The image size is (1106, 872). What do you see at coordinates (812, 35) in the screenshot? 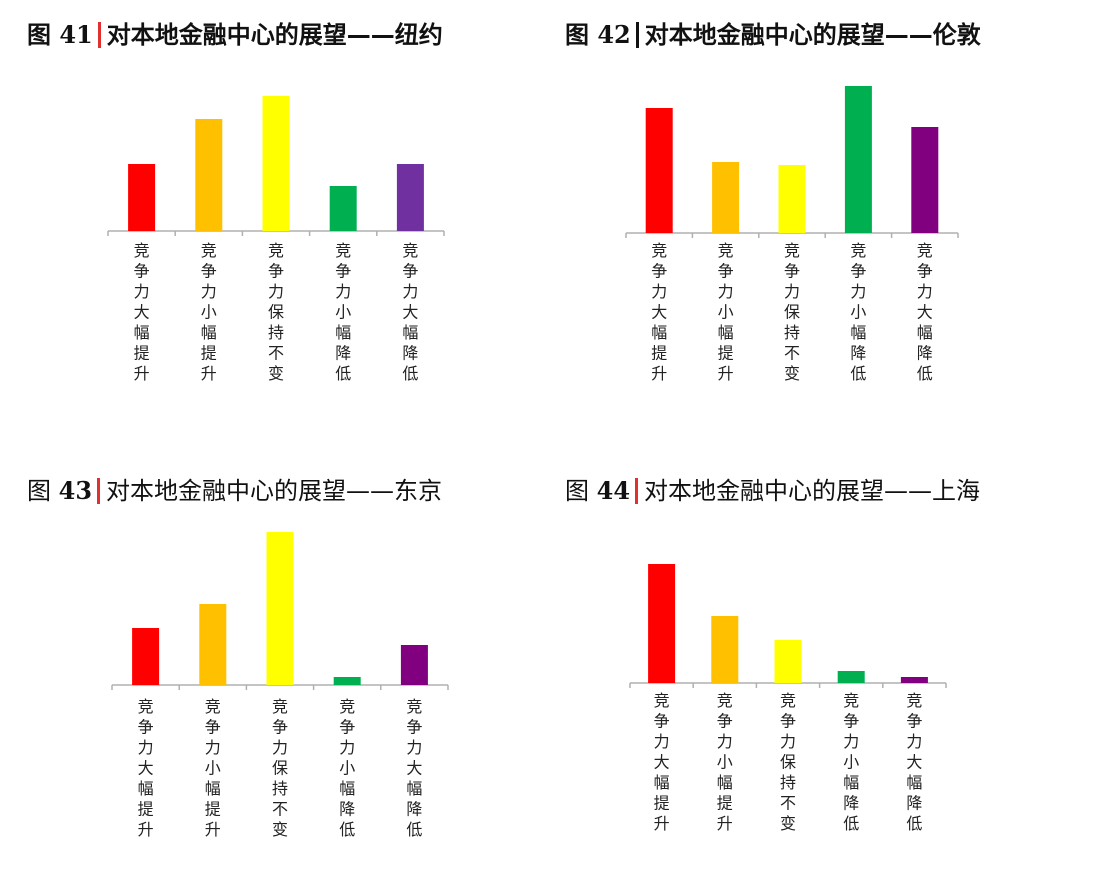
I see `title-text: 对本地金融中心的展望——伦敦` at bounding box center [812, 35].